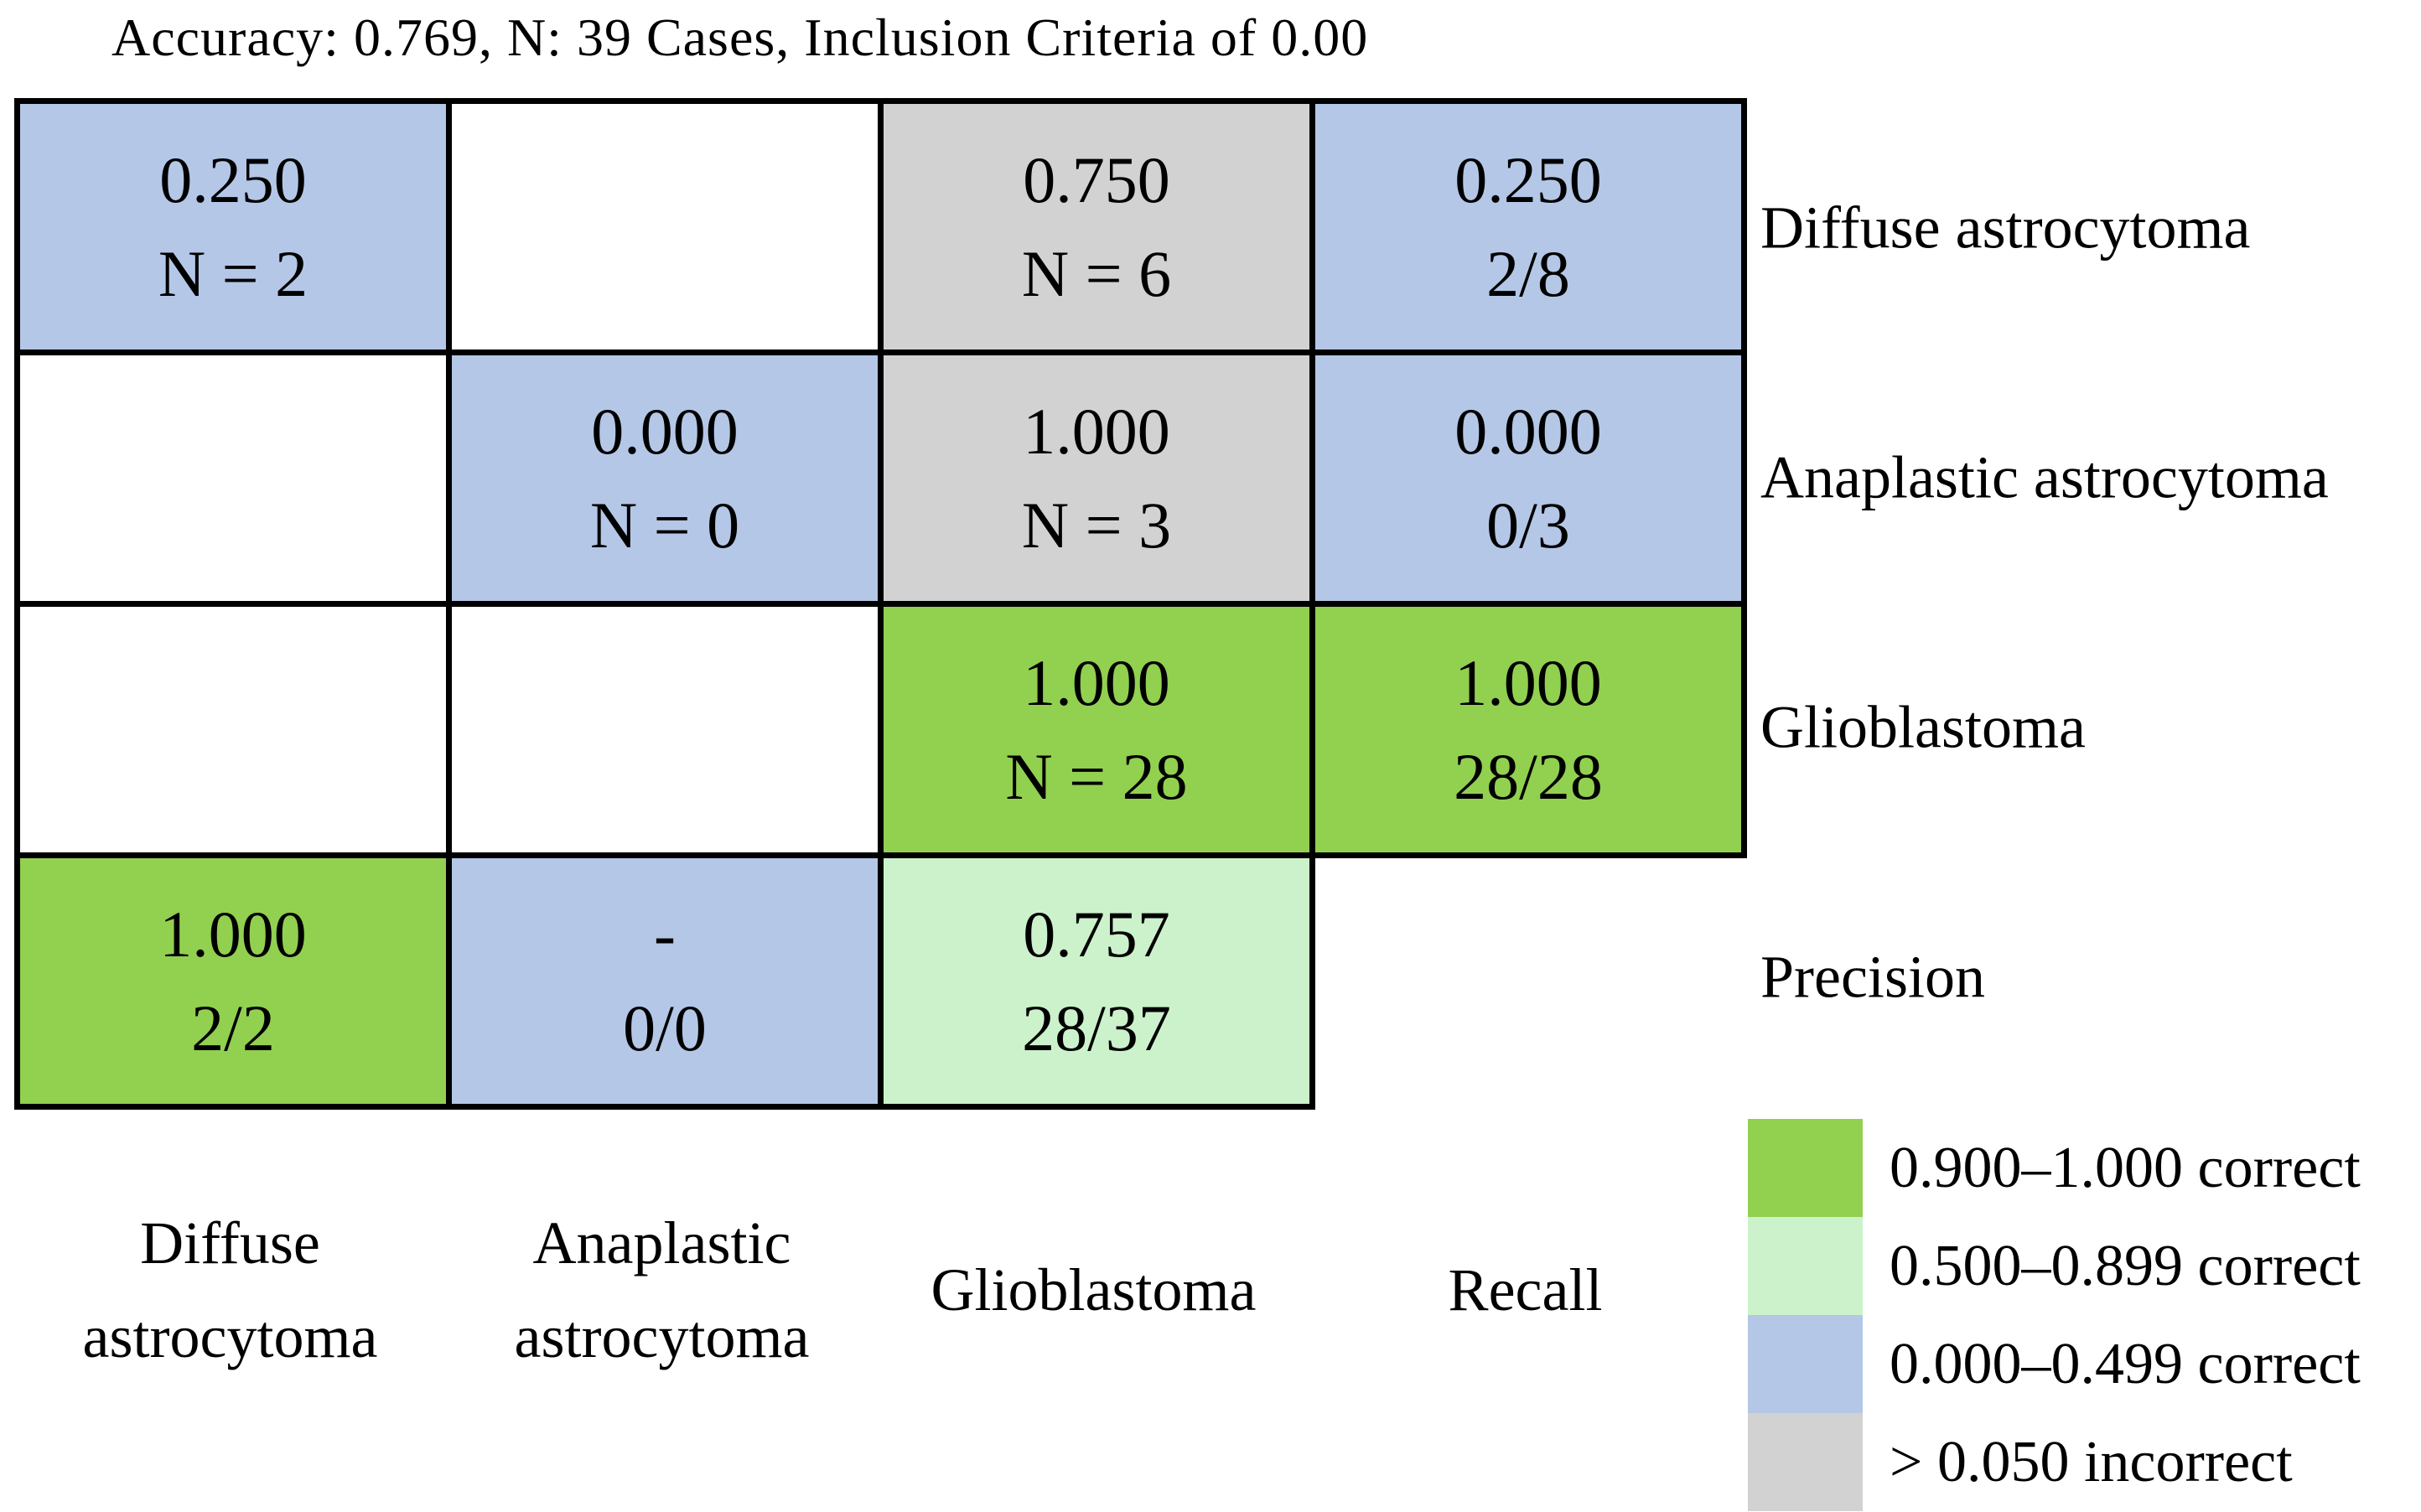 This screenshot has height=1512, width=2421. Describe the element at coordinates (1096, 729) in the screenshot. I see `matrix-cell-r3c3: 1.000 N = 28` at that location.